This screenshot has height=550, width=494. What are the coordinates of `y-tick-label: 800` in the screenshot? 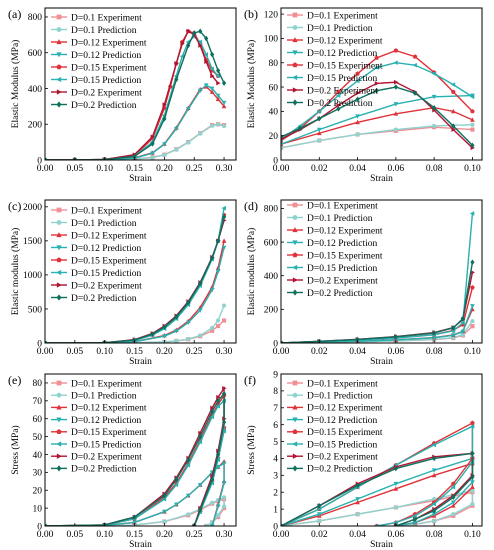 It's located at (271, 210).